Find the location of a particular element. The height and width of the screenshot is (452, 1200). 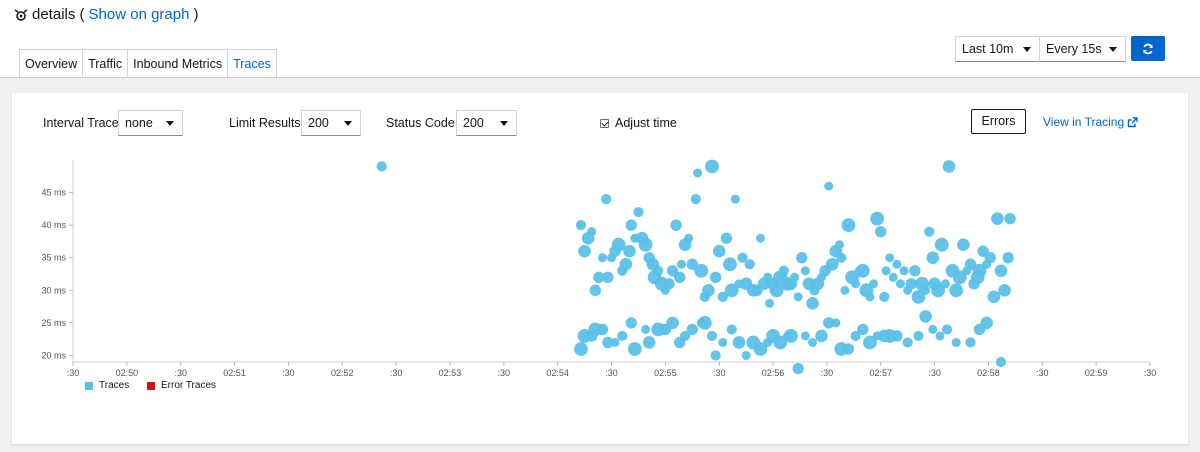

refresh-button is located at coordinates (1148, 48).